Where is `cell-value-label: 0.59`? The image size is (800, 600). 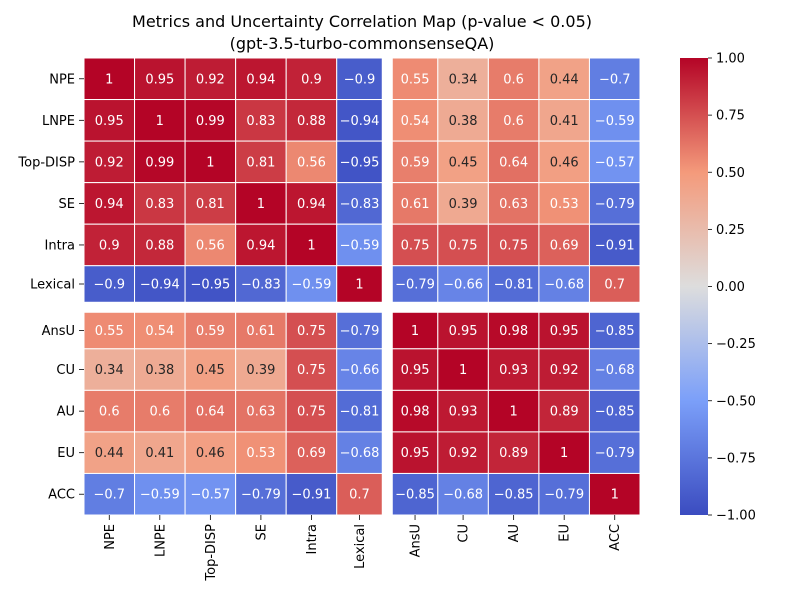 cell-value-label: 0.59 is located at coordinates (415, 162).